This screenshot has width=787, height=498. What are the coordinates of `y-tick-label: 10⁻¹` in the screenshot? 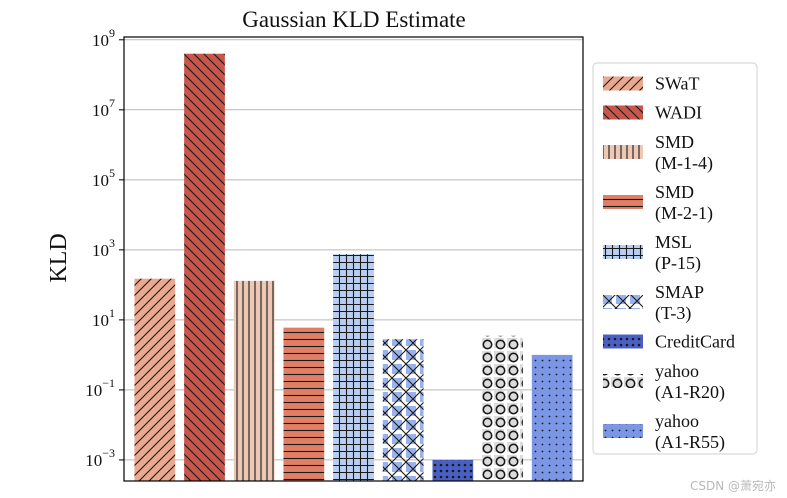 It's located at (100, 388).